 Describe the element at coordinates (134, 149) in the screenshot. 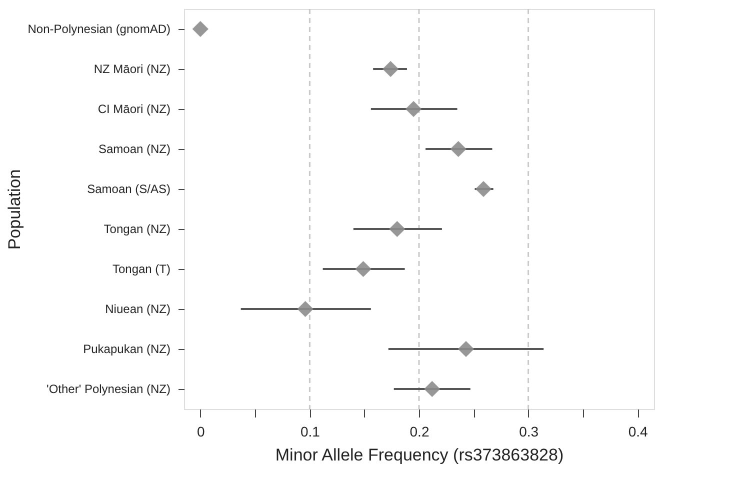

I see `y-tick-label: Samoan (NZ)` at that location.